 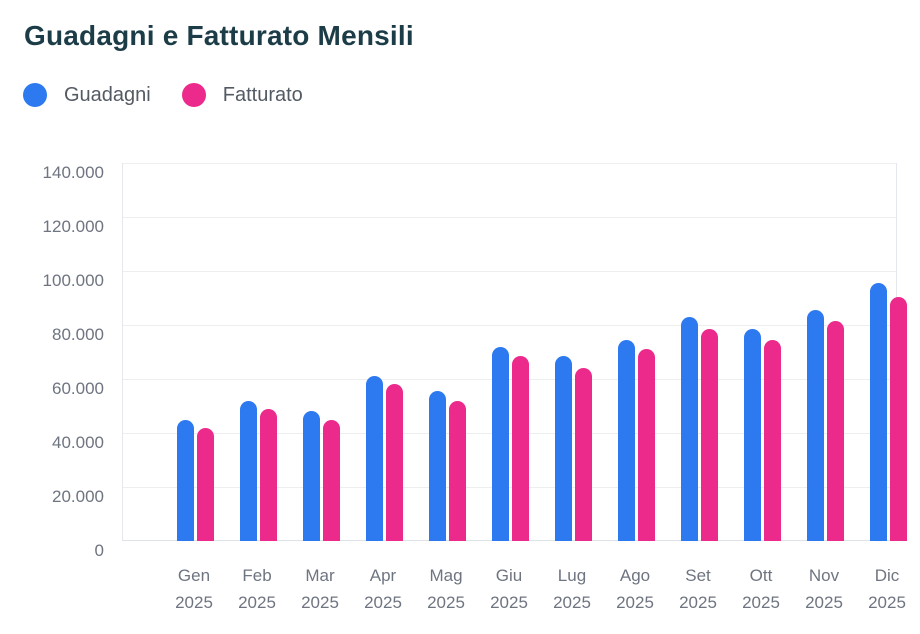 What do you see at coordinates (457, 470) in the screenshot?
I see `bar-fatturato-mag-2025` at bounding box center [457, 470].